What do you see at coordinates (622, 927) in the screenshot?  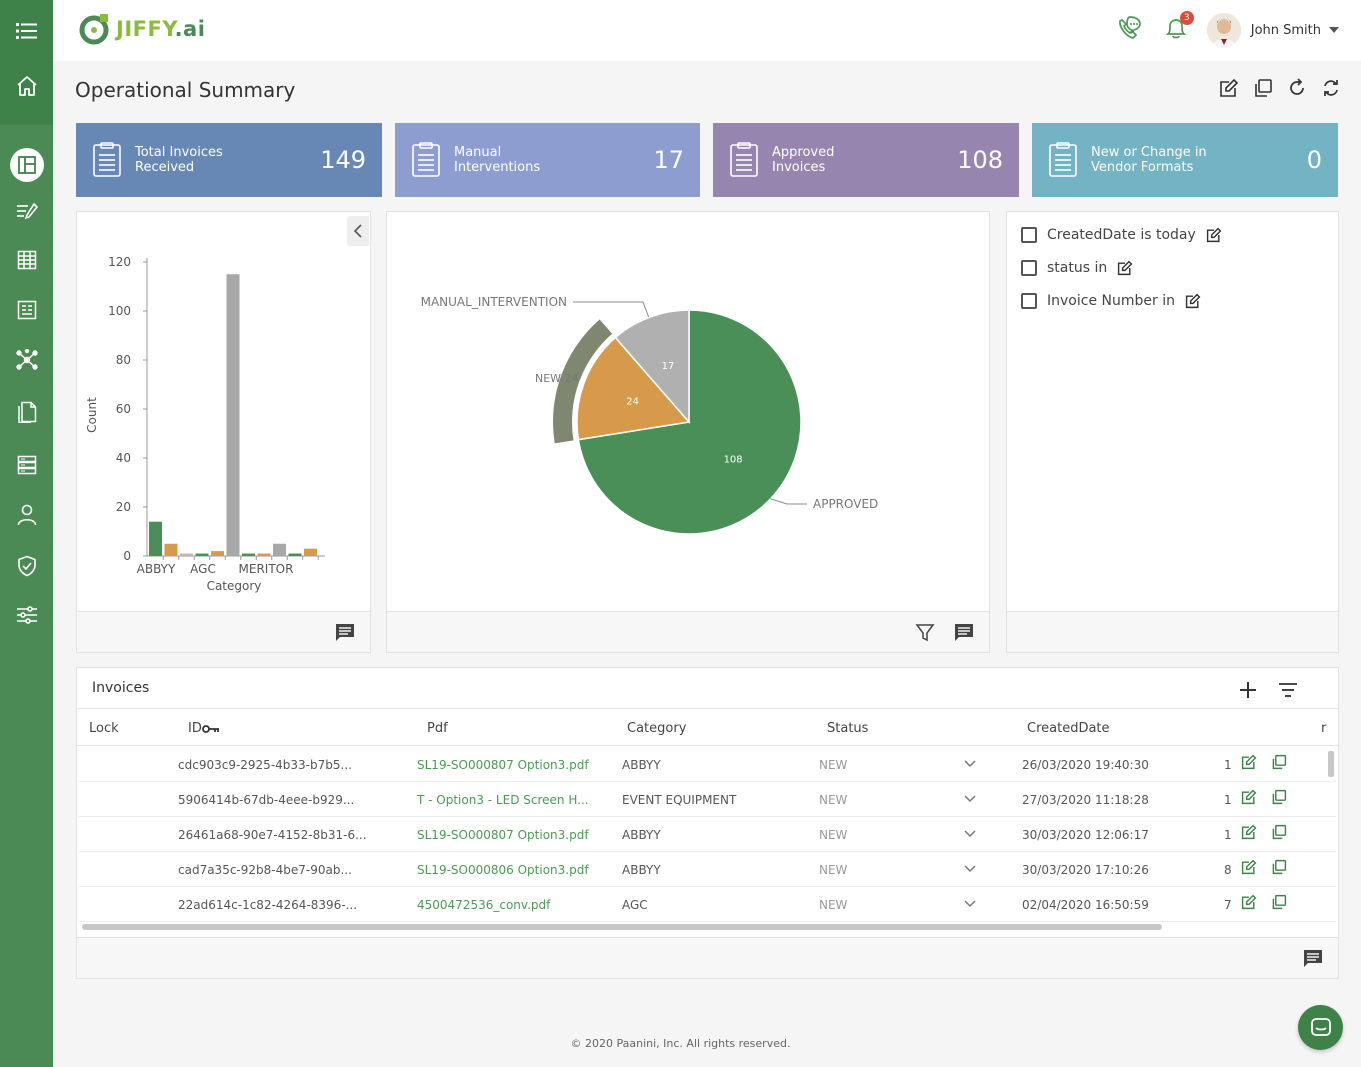 I see `horizontal-scrollbar` at bounding box center [622, 927].